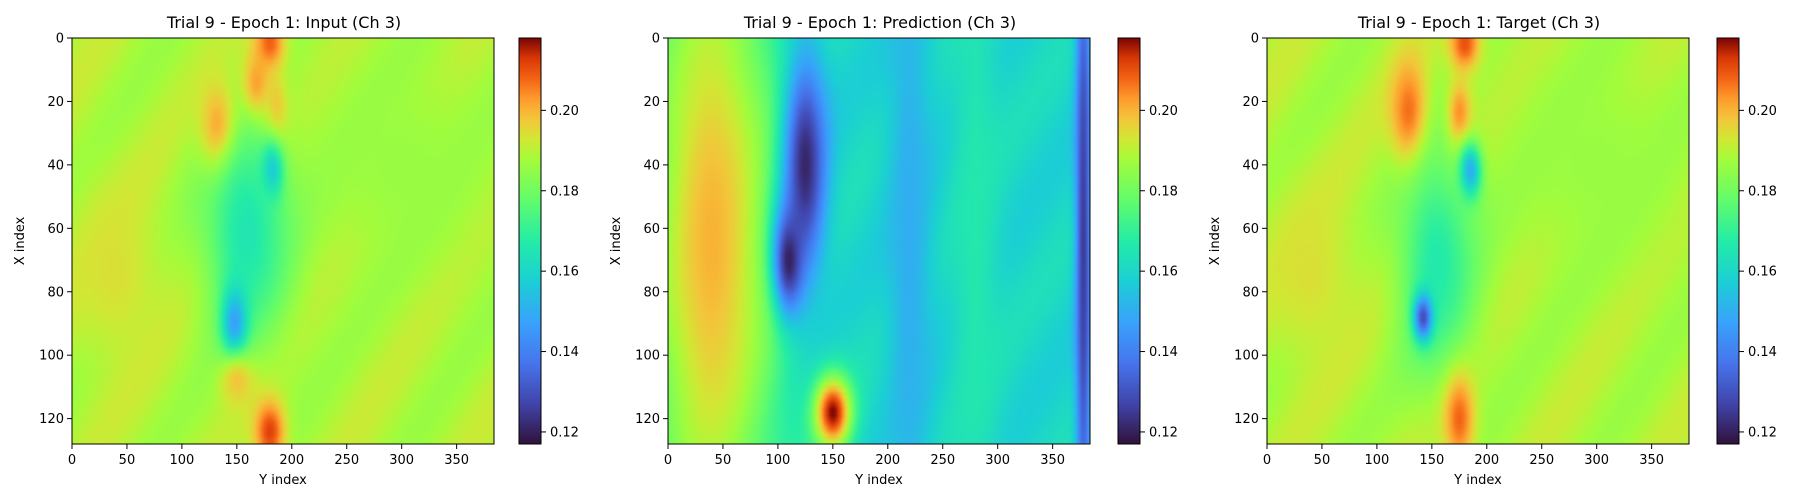 The image size is (1800, 500). I want to click on chart-title: Trial 9 - Epoch 1: Input (Ch 3), so click(283, 22).